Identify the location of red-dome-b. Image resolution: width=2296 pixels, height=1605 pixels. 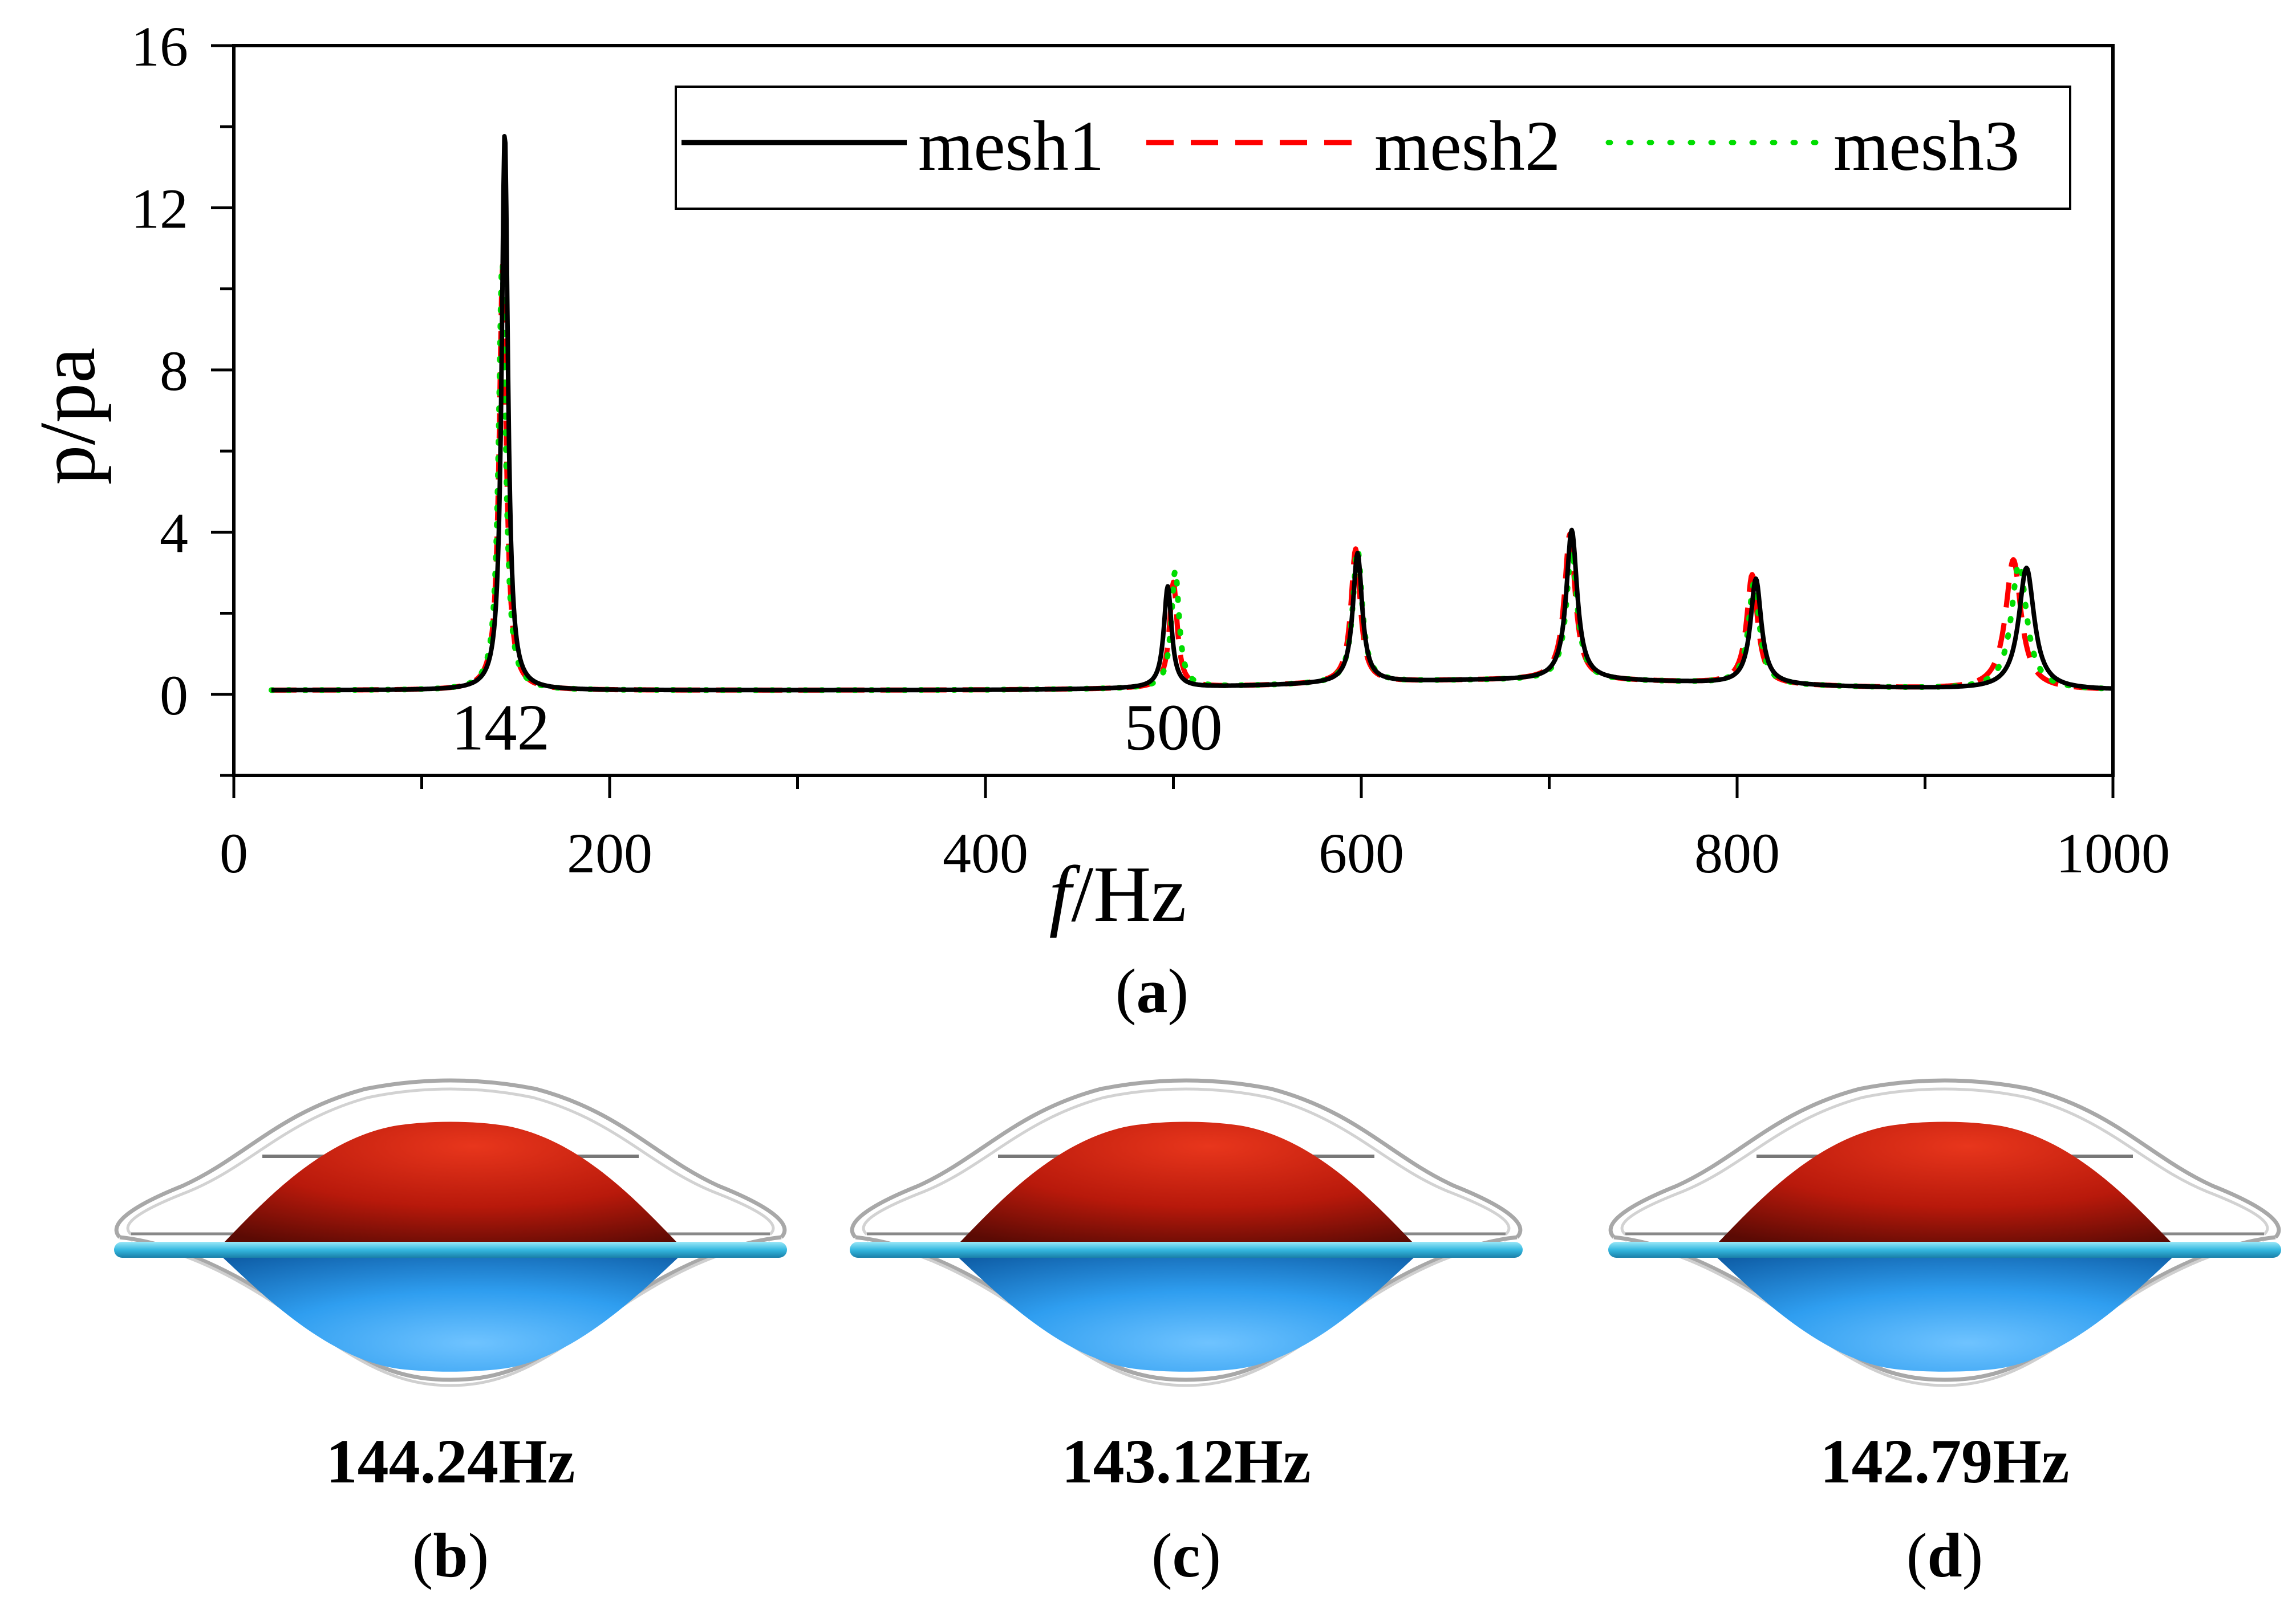
(451, 1183).